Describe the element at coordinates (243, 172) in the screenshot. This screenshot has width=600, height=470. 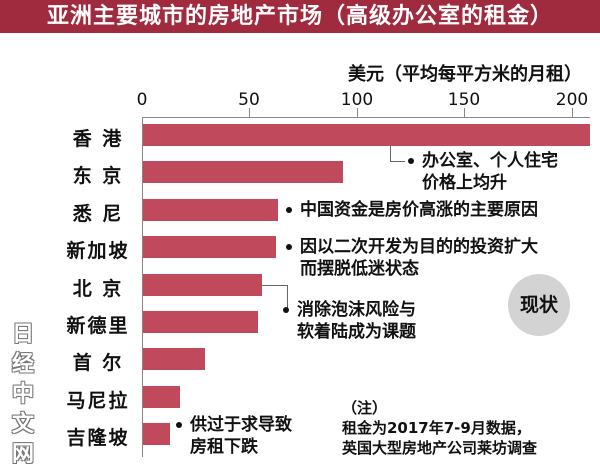
I see `bar-tokyo` at that location.